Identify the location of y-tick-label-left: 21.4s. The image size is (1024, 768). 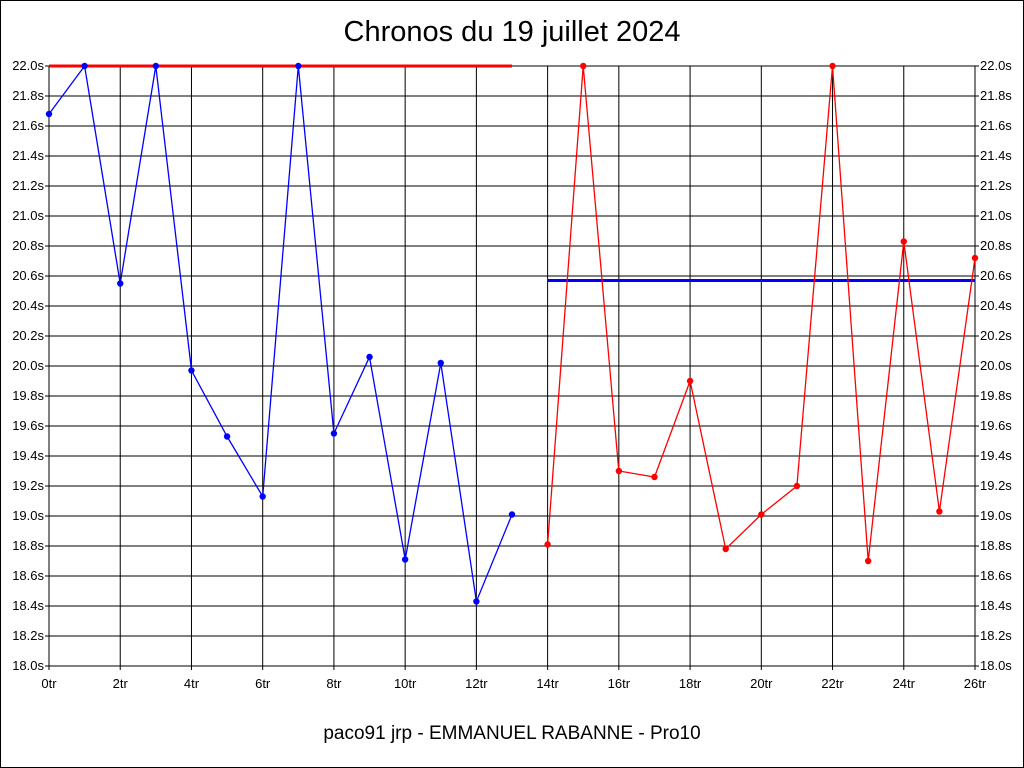
(28, 155).